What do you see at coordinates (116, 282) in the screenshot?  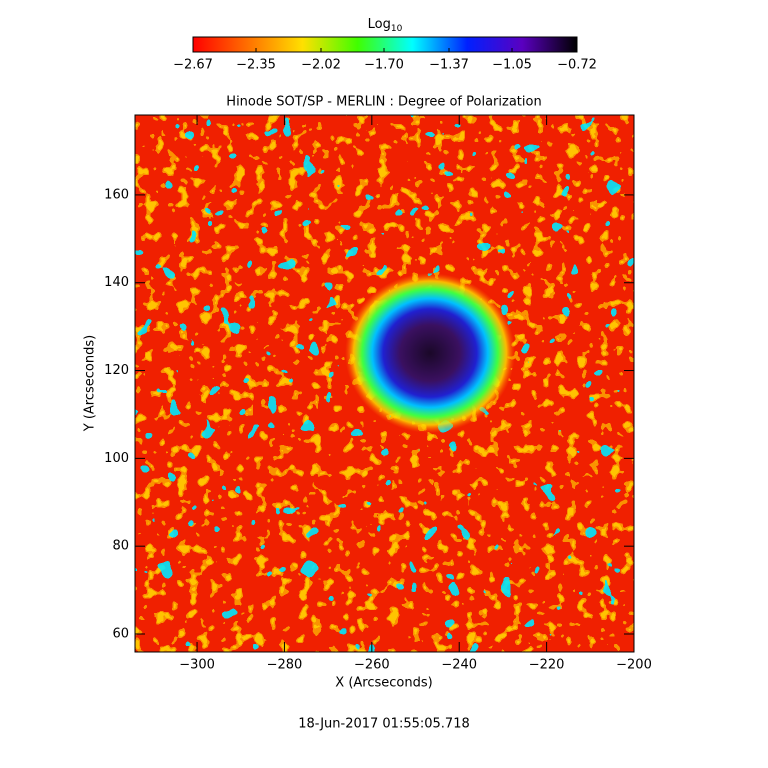 I see `y-tick-label: 140` at bounding box center [116, 282].